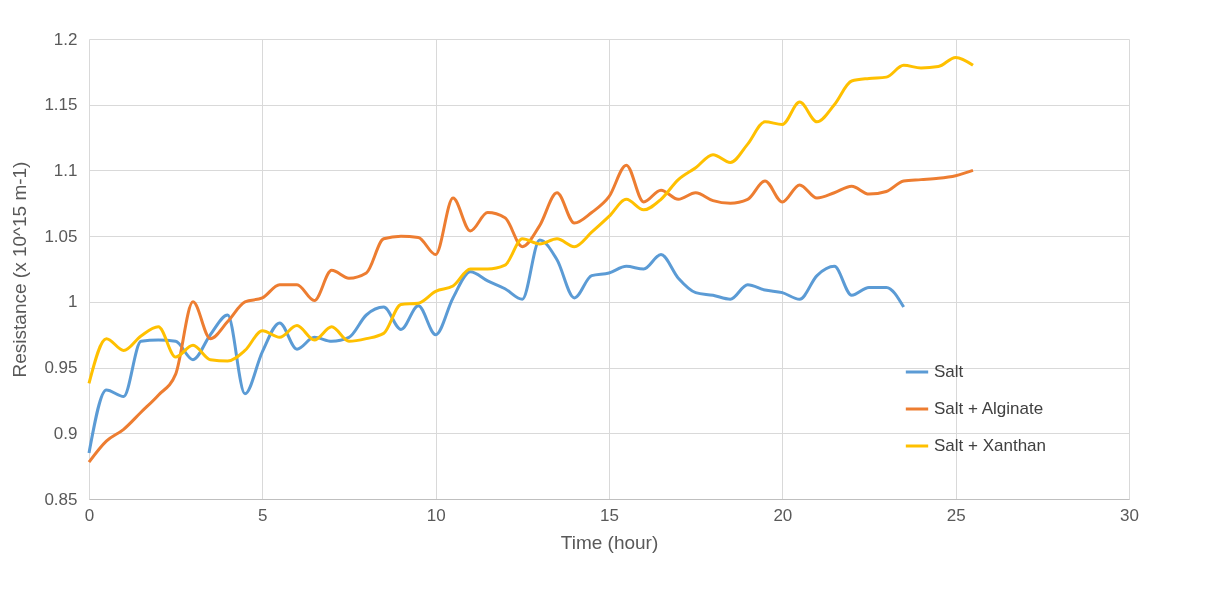 This screenshot has width=1208, height=611. Describe the element at coordinates (20, 269) in the screenshot. I see `y-axis-title: Resistance (x 10^15 m-1)` at that location.